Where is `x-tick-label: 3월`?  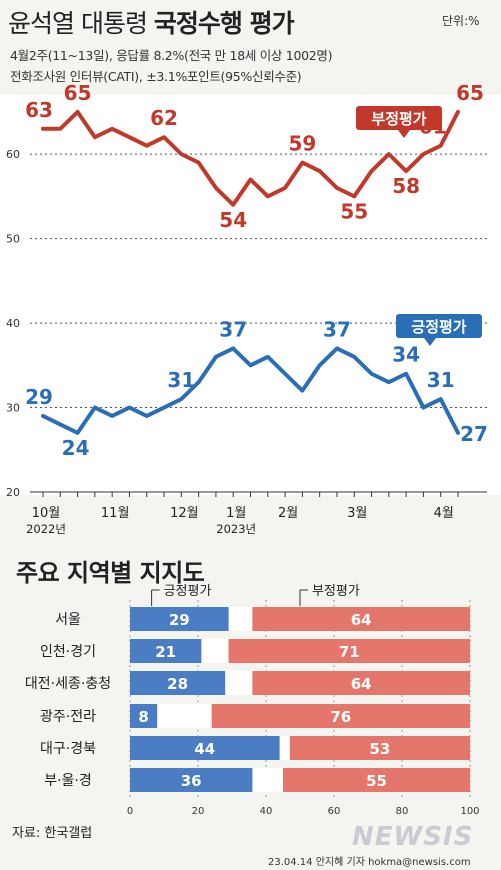
x-tick-label: 3월 is located at coordinates (357, 513).